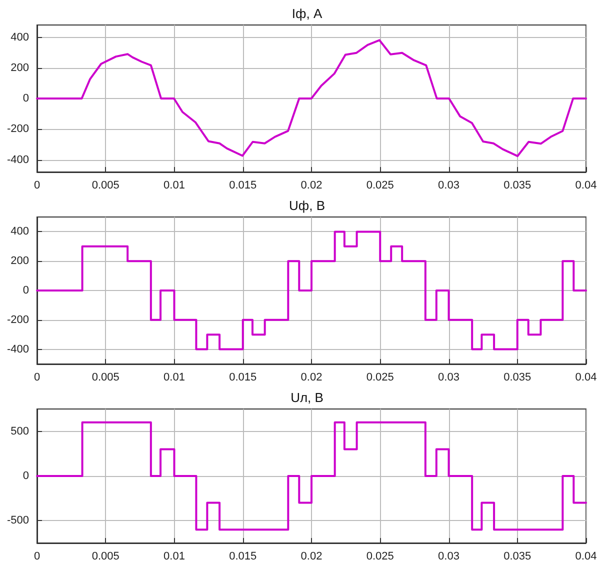 This screenshot has width=614, height=562. What do you see at coordinates (307, 397) in the screenshot?
I see `chart-title: Uл, В` at bounding box center [307, 397].